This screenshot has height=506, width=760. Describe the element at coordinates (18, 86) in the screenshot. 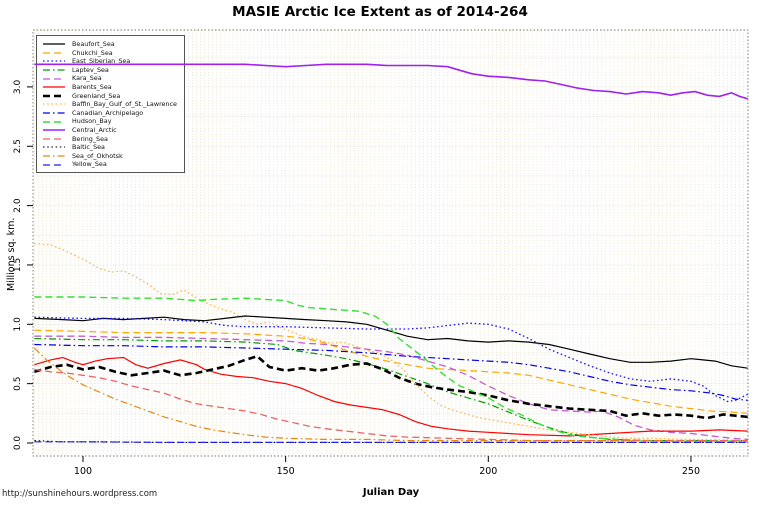

I see `y-tick-label: 3.0` at that location.